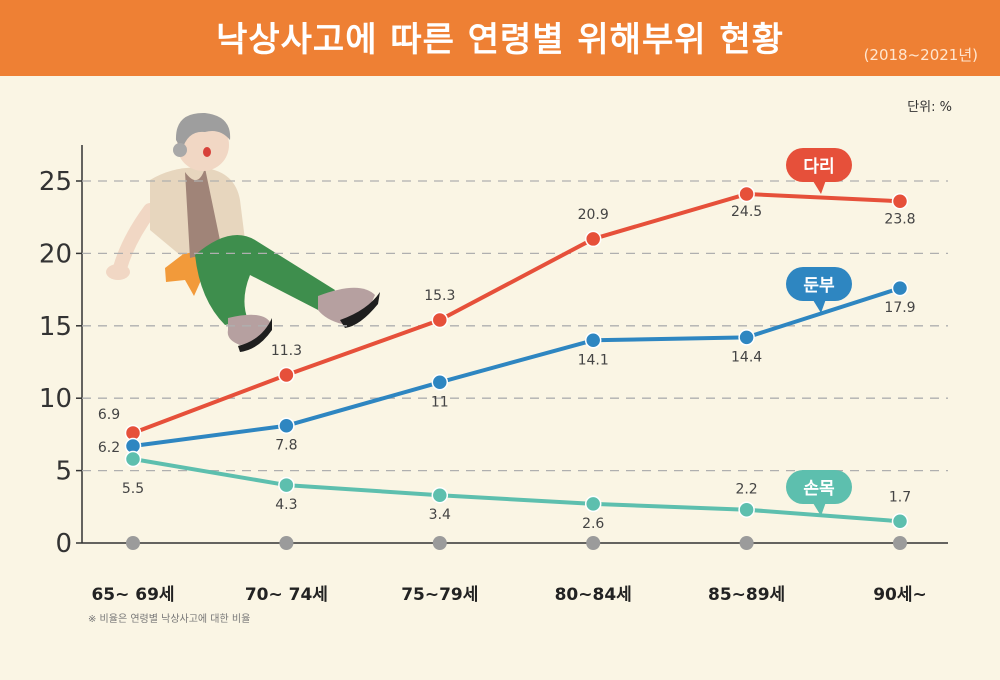 This screenshot has height=680, width=1000. I want to click on series-line-wrist, so click(516, 490).